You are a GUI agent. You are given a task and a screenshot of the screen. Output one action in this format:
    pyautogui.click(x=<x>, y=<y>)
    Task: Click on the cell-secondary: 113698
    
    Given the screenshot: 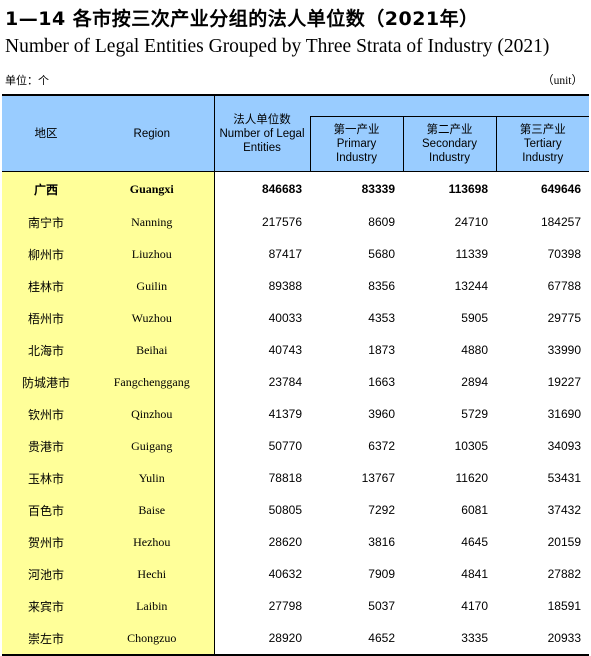 What is the action you would take?
    pyautogui.click(x=468, y=189)
    